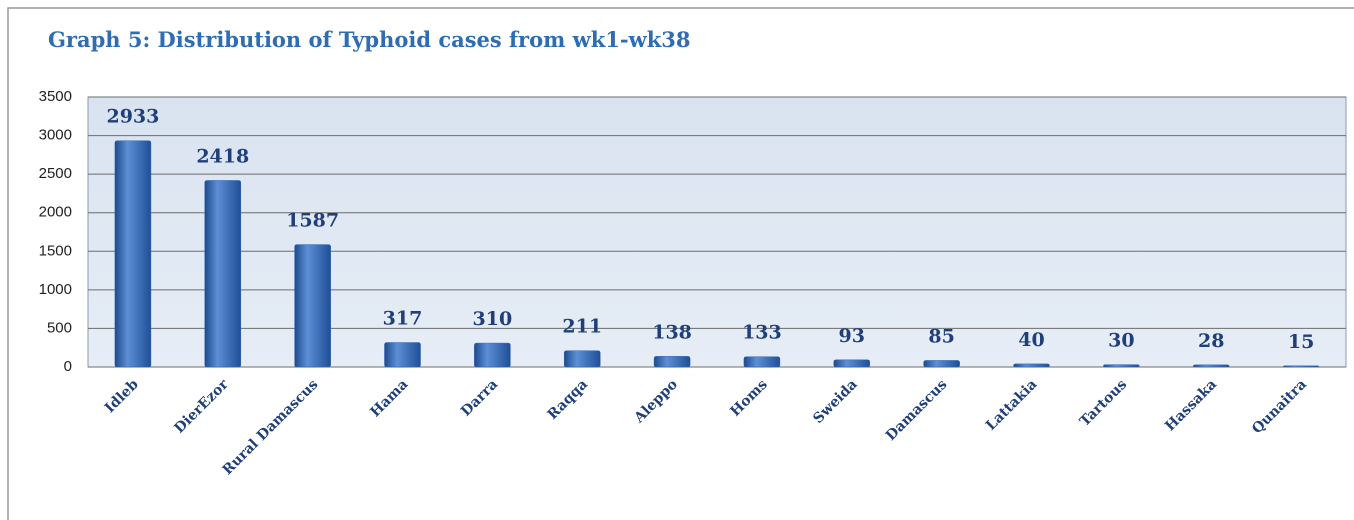  What do you see at coordinates (312, 221) in the screenshot?
I see `value-label: 1587` at bounding box center [312, 221].